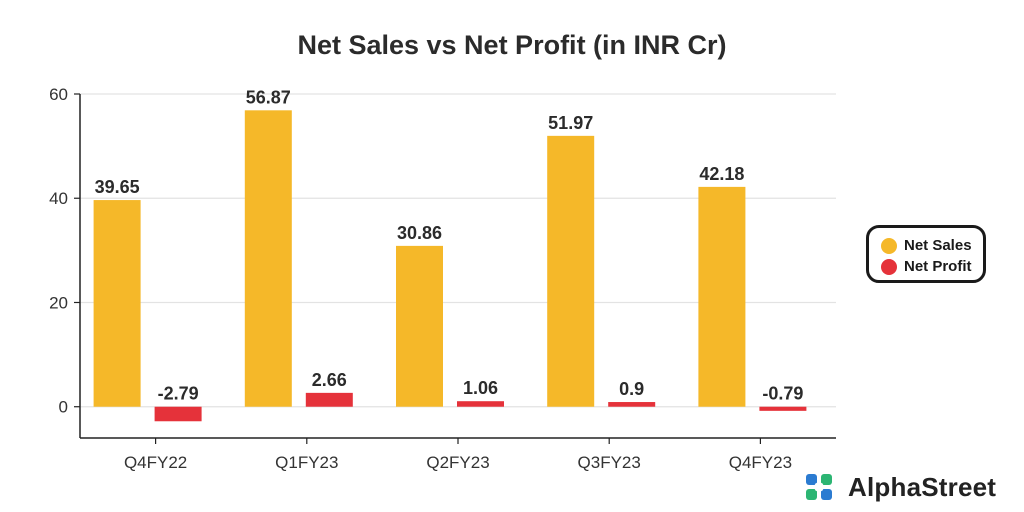  Describe the element at coordinates (889, 245) in the screenshot. I see `legend-swatch-net-sales` at that location.